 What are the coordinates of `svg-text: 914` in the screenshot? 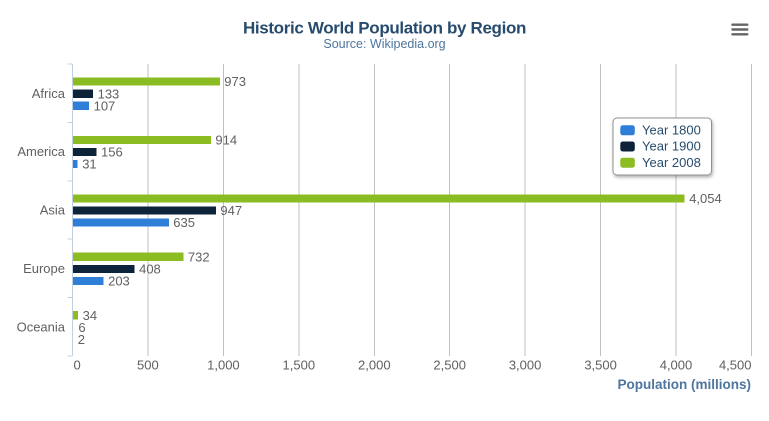 It's located at (226, 140).